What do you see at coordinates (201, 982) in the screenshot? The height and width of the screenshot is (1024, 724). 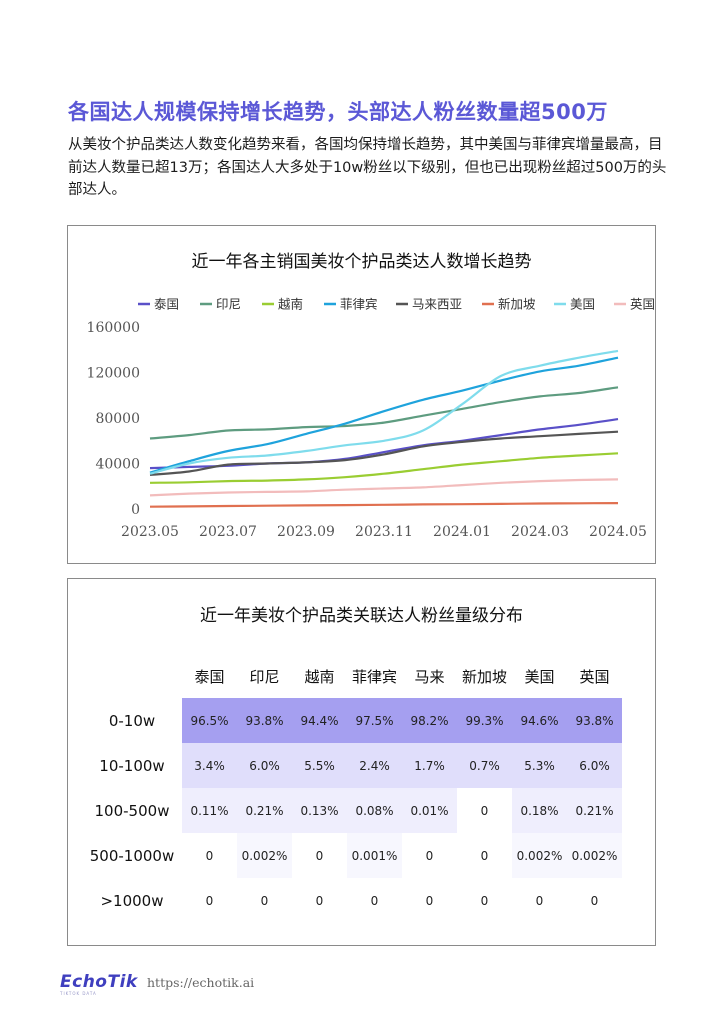 I see `footer-url: https://echotik.ai` at bounding box center [201, 982].